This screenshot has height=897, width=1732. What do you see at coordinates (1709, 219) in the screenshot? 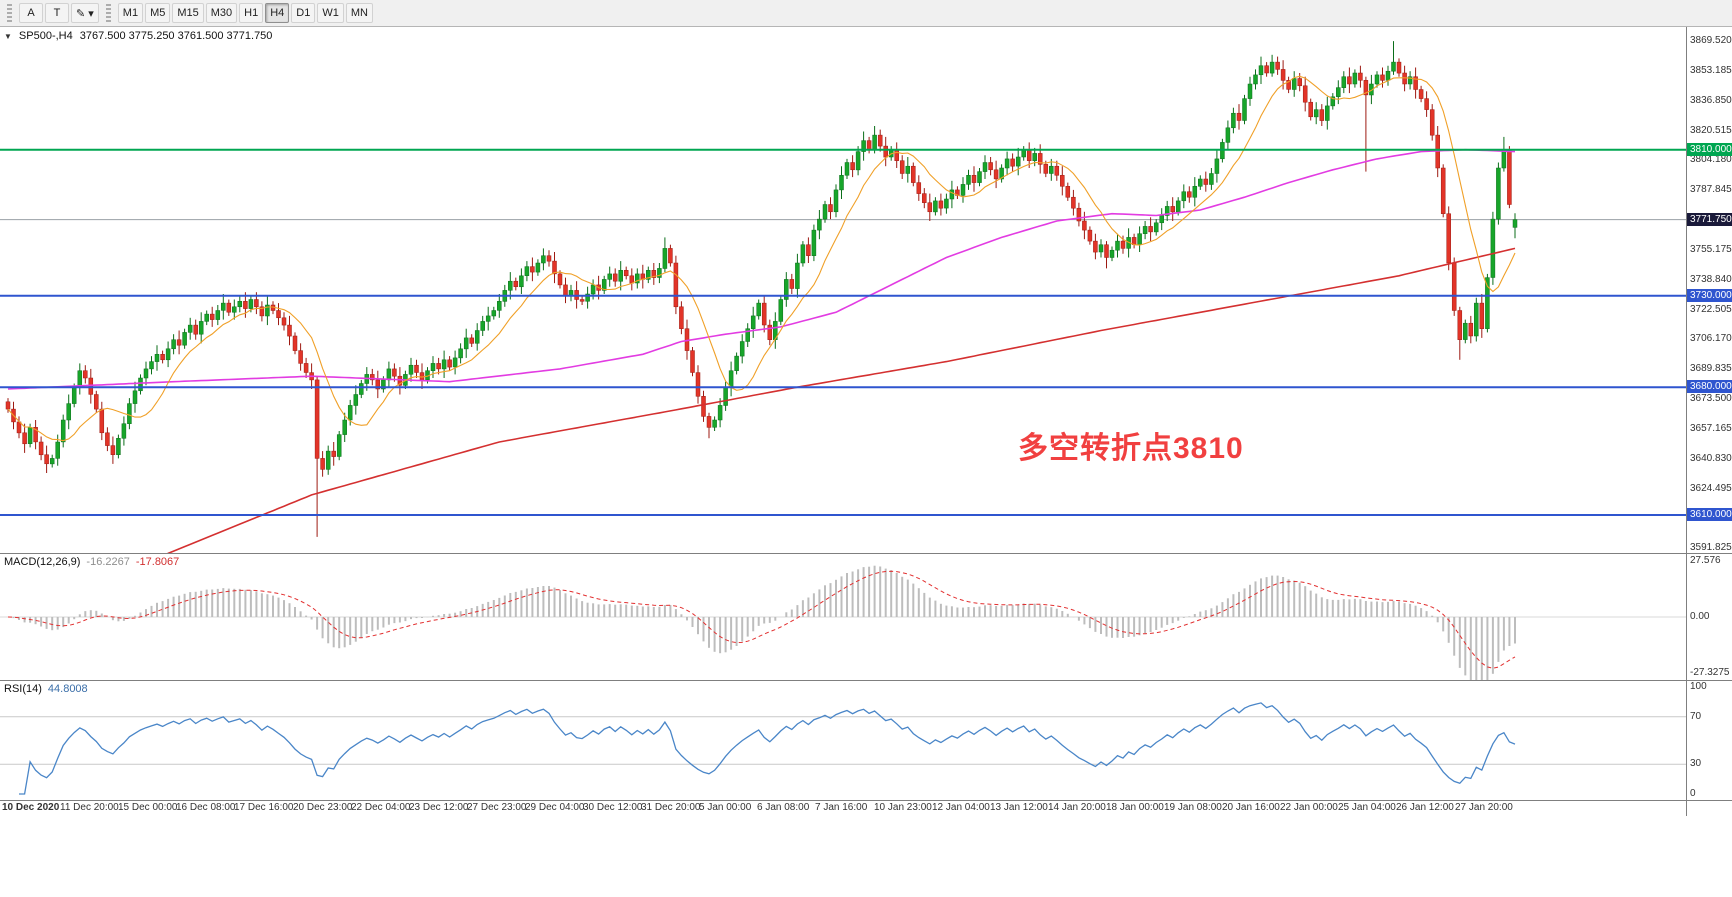
I see `current-price-badge: 3771.750` at bounding box center [1709, 219].